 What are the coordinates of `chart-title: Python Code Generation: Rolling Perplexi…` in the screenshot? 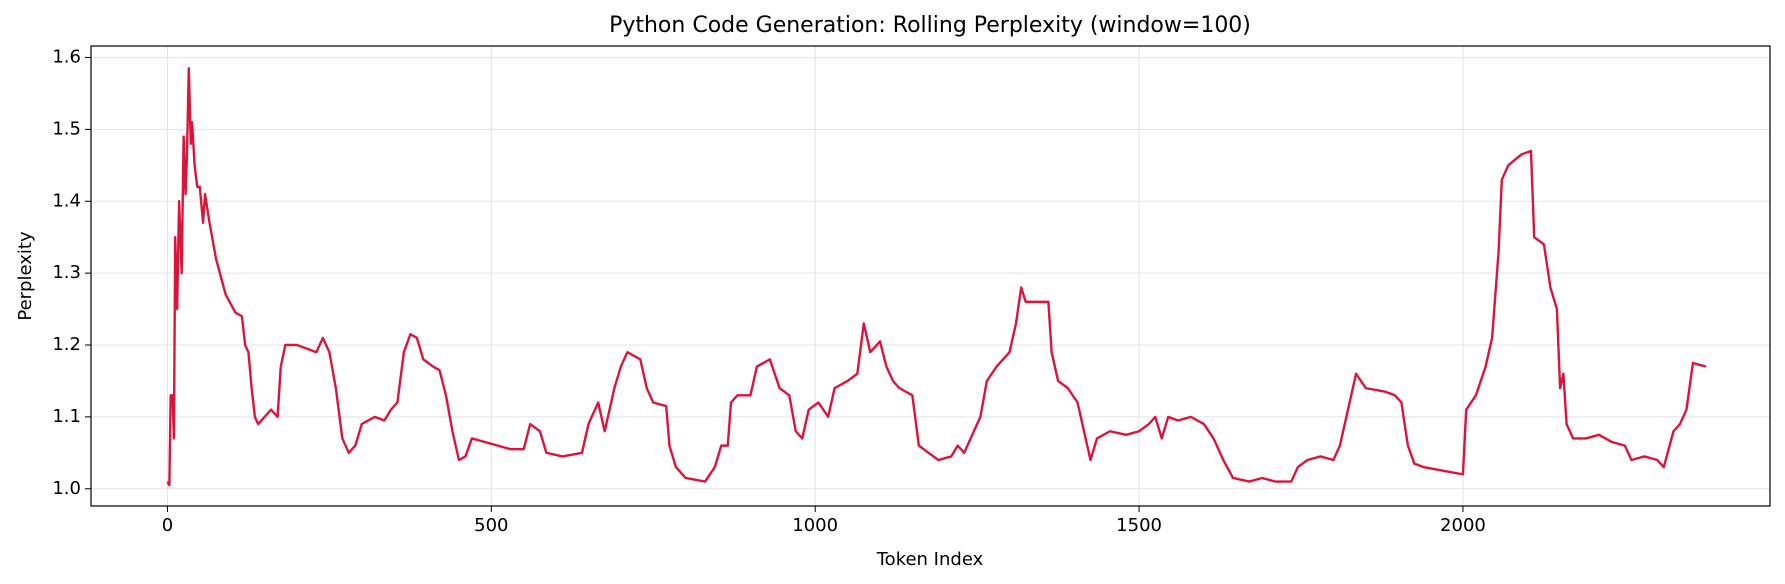 It's located at (930, 25).